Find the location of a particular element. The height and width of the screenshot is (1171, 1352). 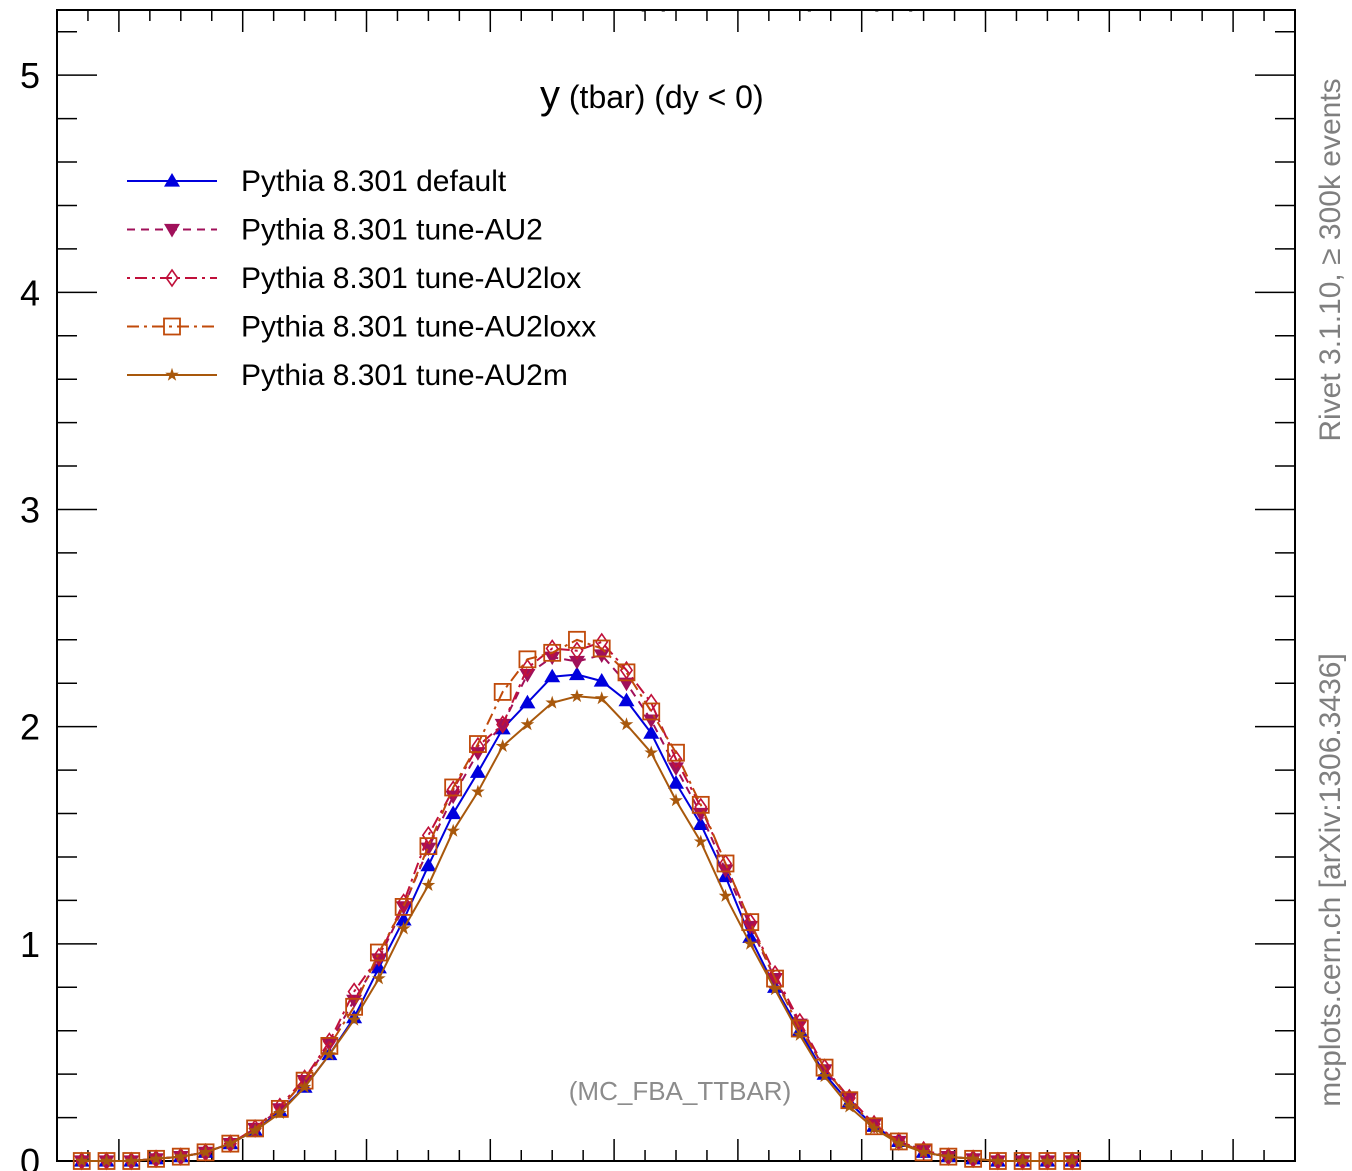

y-tick-label: 1 is located at coordinates (30, 944).